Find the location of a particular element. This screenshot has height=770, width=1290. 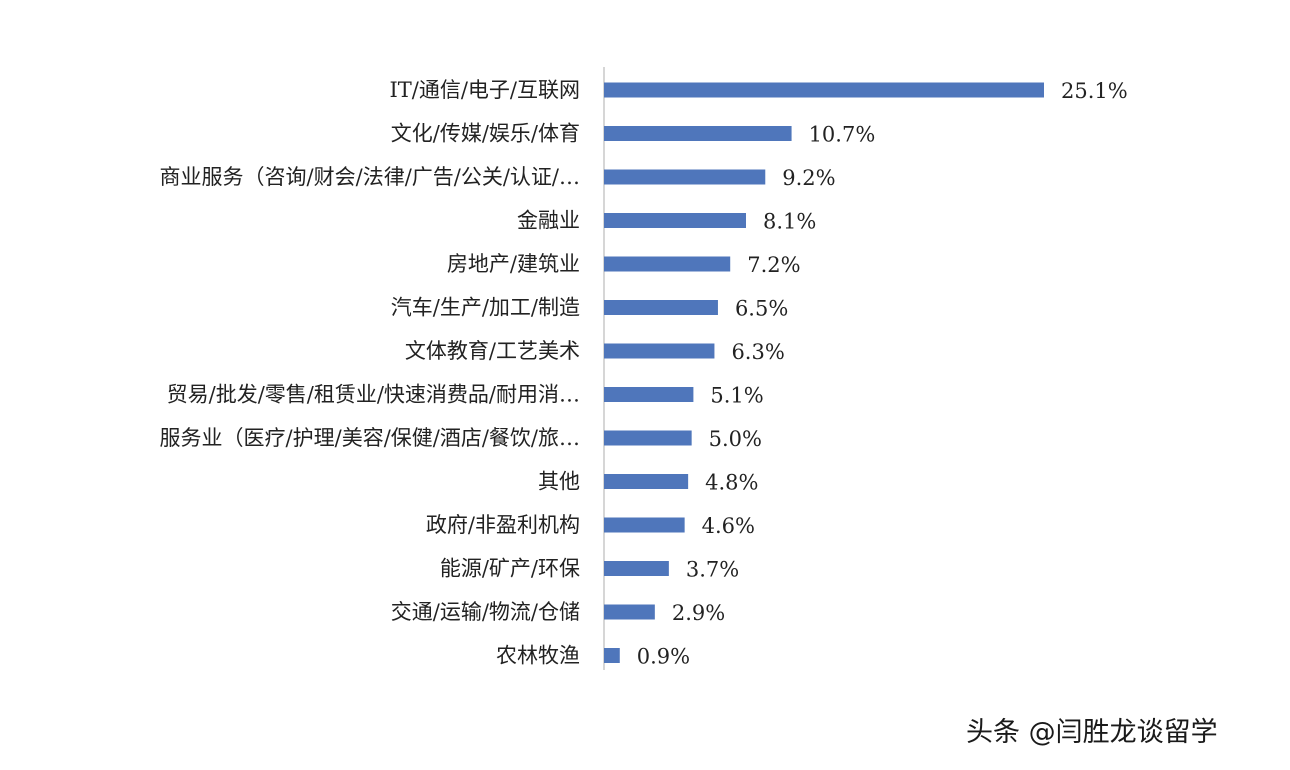

value-label: 3.7% is located at coordinates (712, 570).